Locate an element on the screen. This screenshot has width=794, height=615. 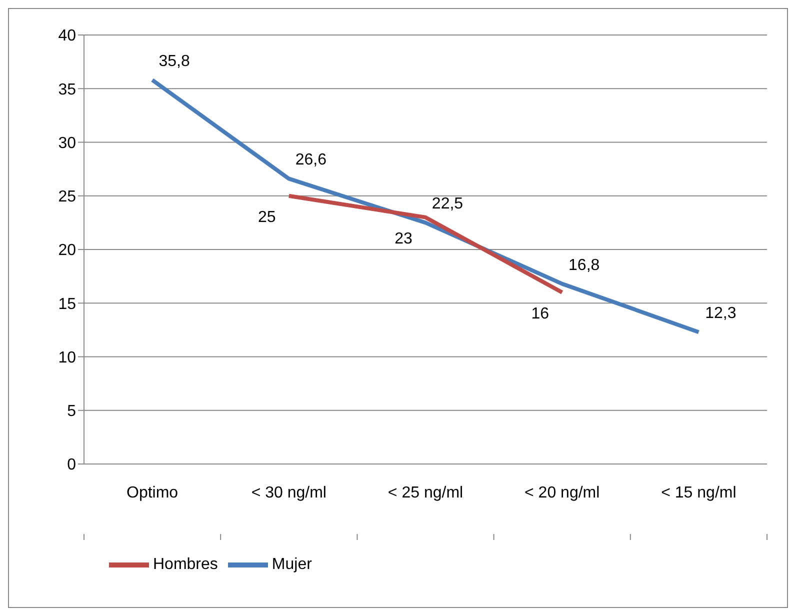
data-label: 35,8 is located at coordinates (174, 61).